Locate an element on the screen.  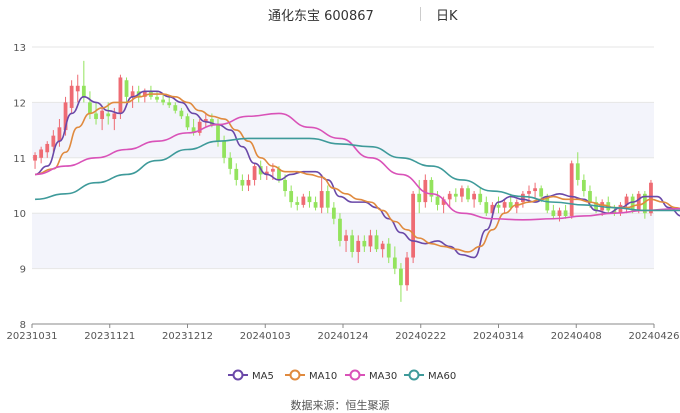
legend-label: MA5 is located at coordinates (263, 376).